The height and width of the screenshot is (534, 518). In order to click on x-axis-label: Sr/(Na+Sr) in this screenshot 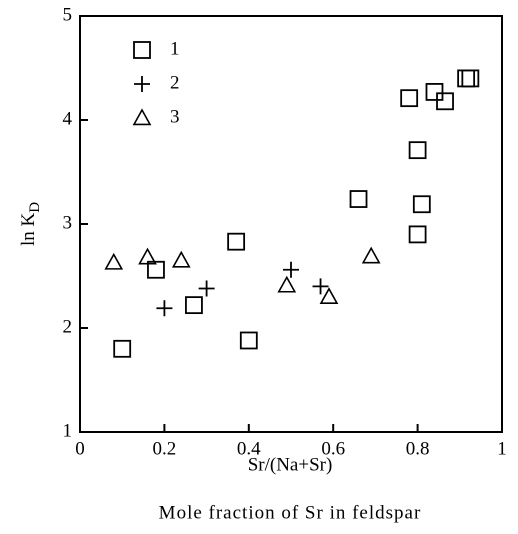, I will do `click(290, 464)`.